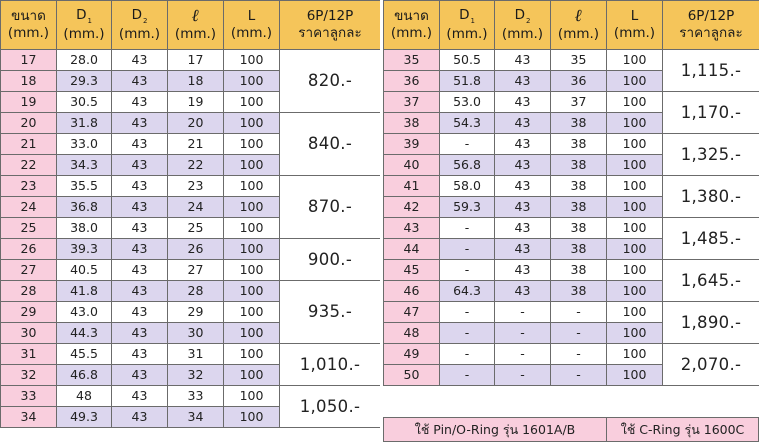  I want to click on price-cell: 1,010.-, so click(330, 364).